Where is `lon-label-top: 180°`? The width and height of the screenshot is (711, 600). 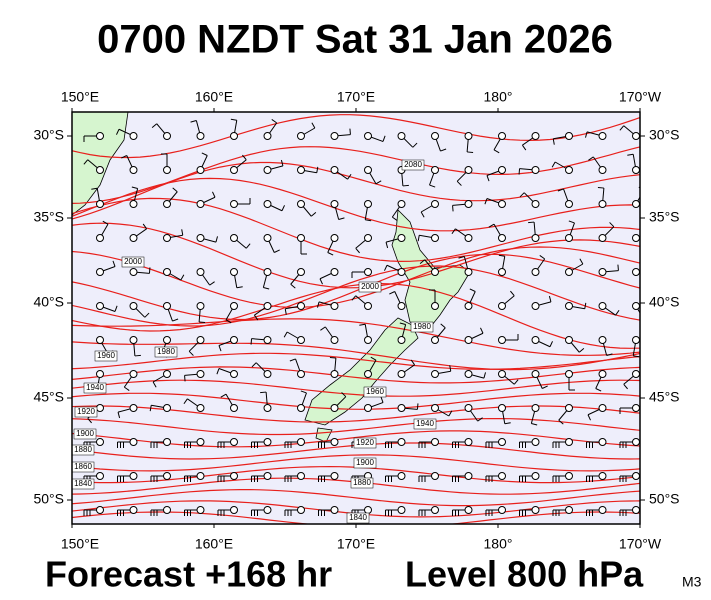 lon-label-top: 180° is located at coordinates (498, 97).